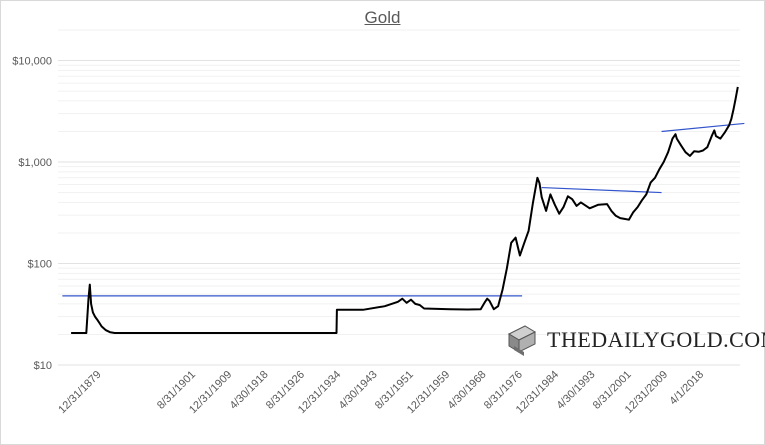 The image size is (765, 445). What do you see at coordinates (382, 17) in the screenshot?
I see `chart-title: Gold` at bounding box center [382, 17].